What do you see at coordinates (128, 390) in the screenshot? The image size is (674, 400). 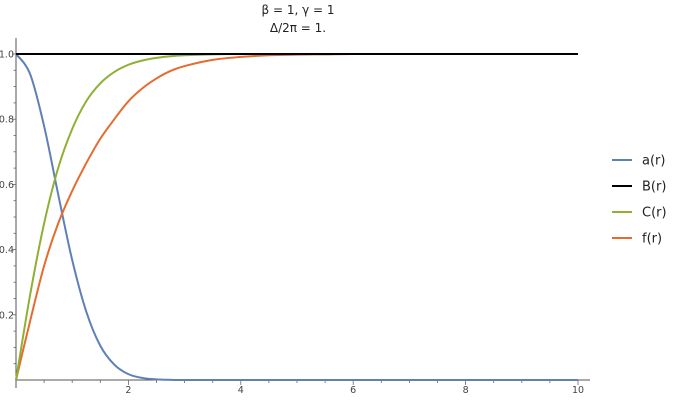 I see `x-tick-label: 2` at bounding box center [128, 390].